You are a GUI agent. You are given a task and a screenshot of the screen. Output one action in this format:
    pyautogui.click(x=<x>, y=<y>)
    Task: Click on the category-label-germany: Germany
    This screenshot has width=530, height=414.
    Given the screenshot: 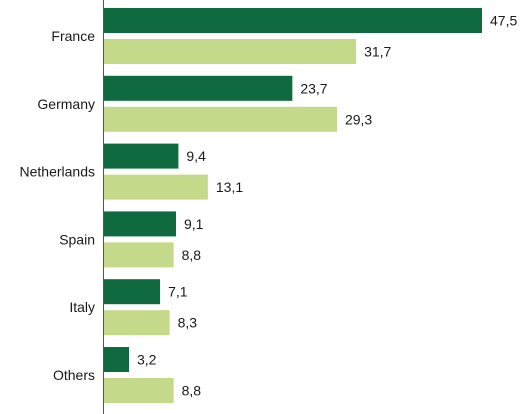 What is the action you would take?
    pyautogui.click(x=66, y=104)
    